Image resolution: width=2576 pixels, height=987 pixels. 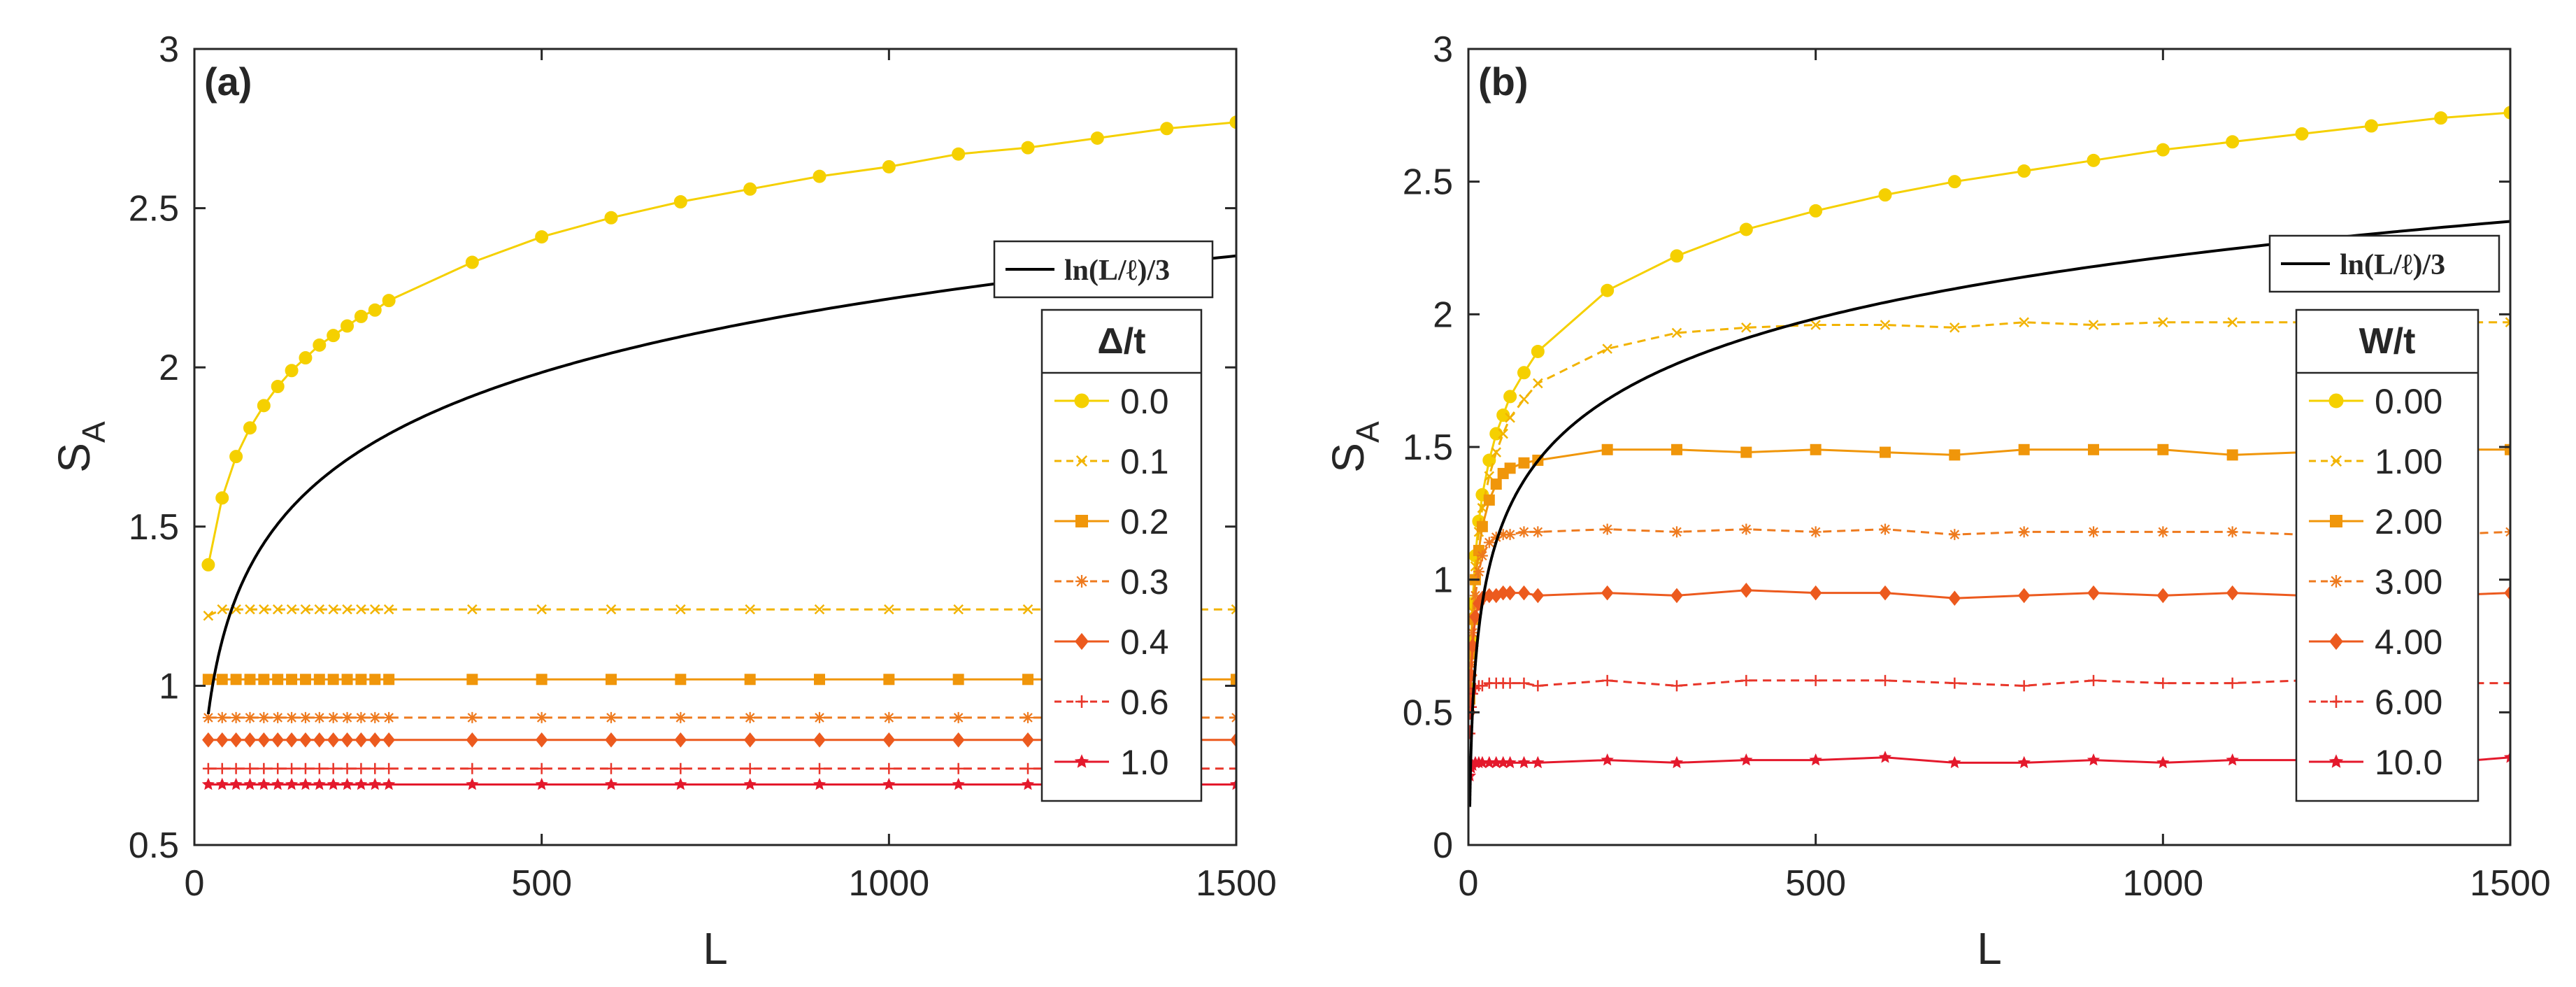 What do you see at coordinates (2408, 582) in the screenshot?
I see `legend-label: 3.00` at bounding box center [2408, 582].